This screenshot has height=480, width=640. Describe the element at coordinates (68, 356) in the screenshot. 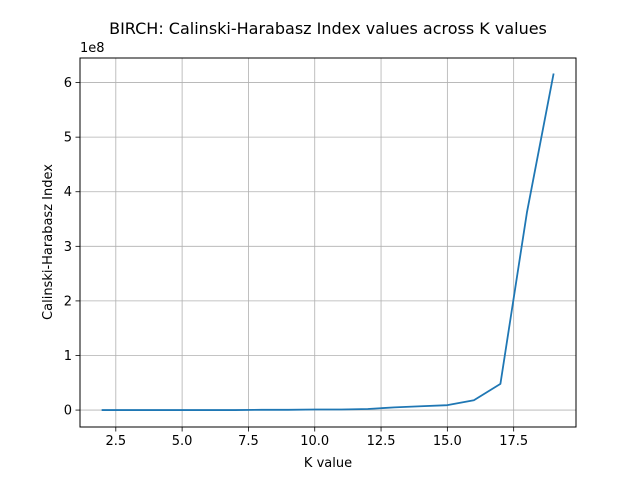

I see `y-tick-label: 1` at that location.